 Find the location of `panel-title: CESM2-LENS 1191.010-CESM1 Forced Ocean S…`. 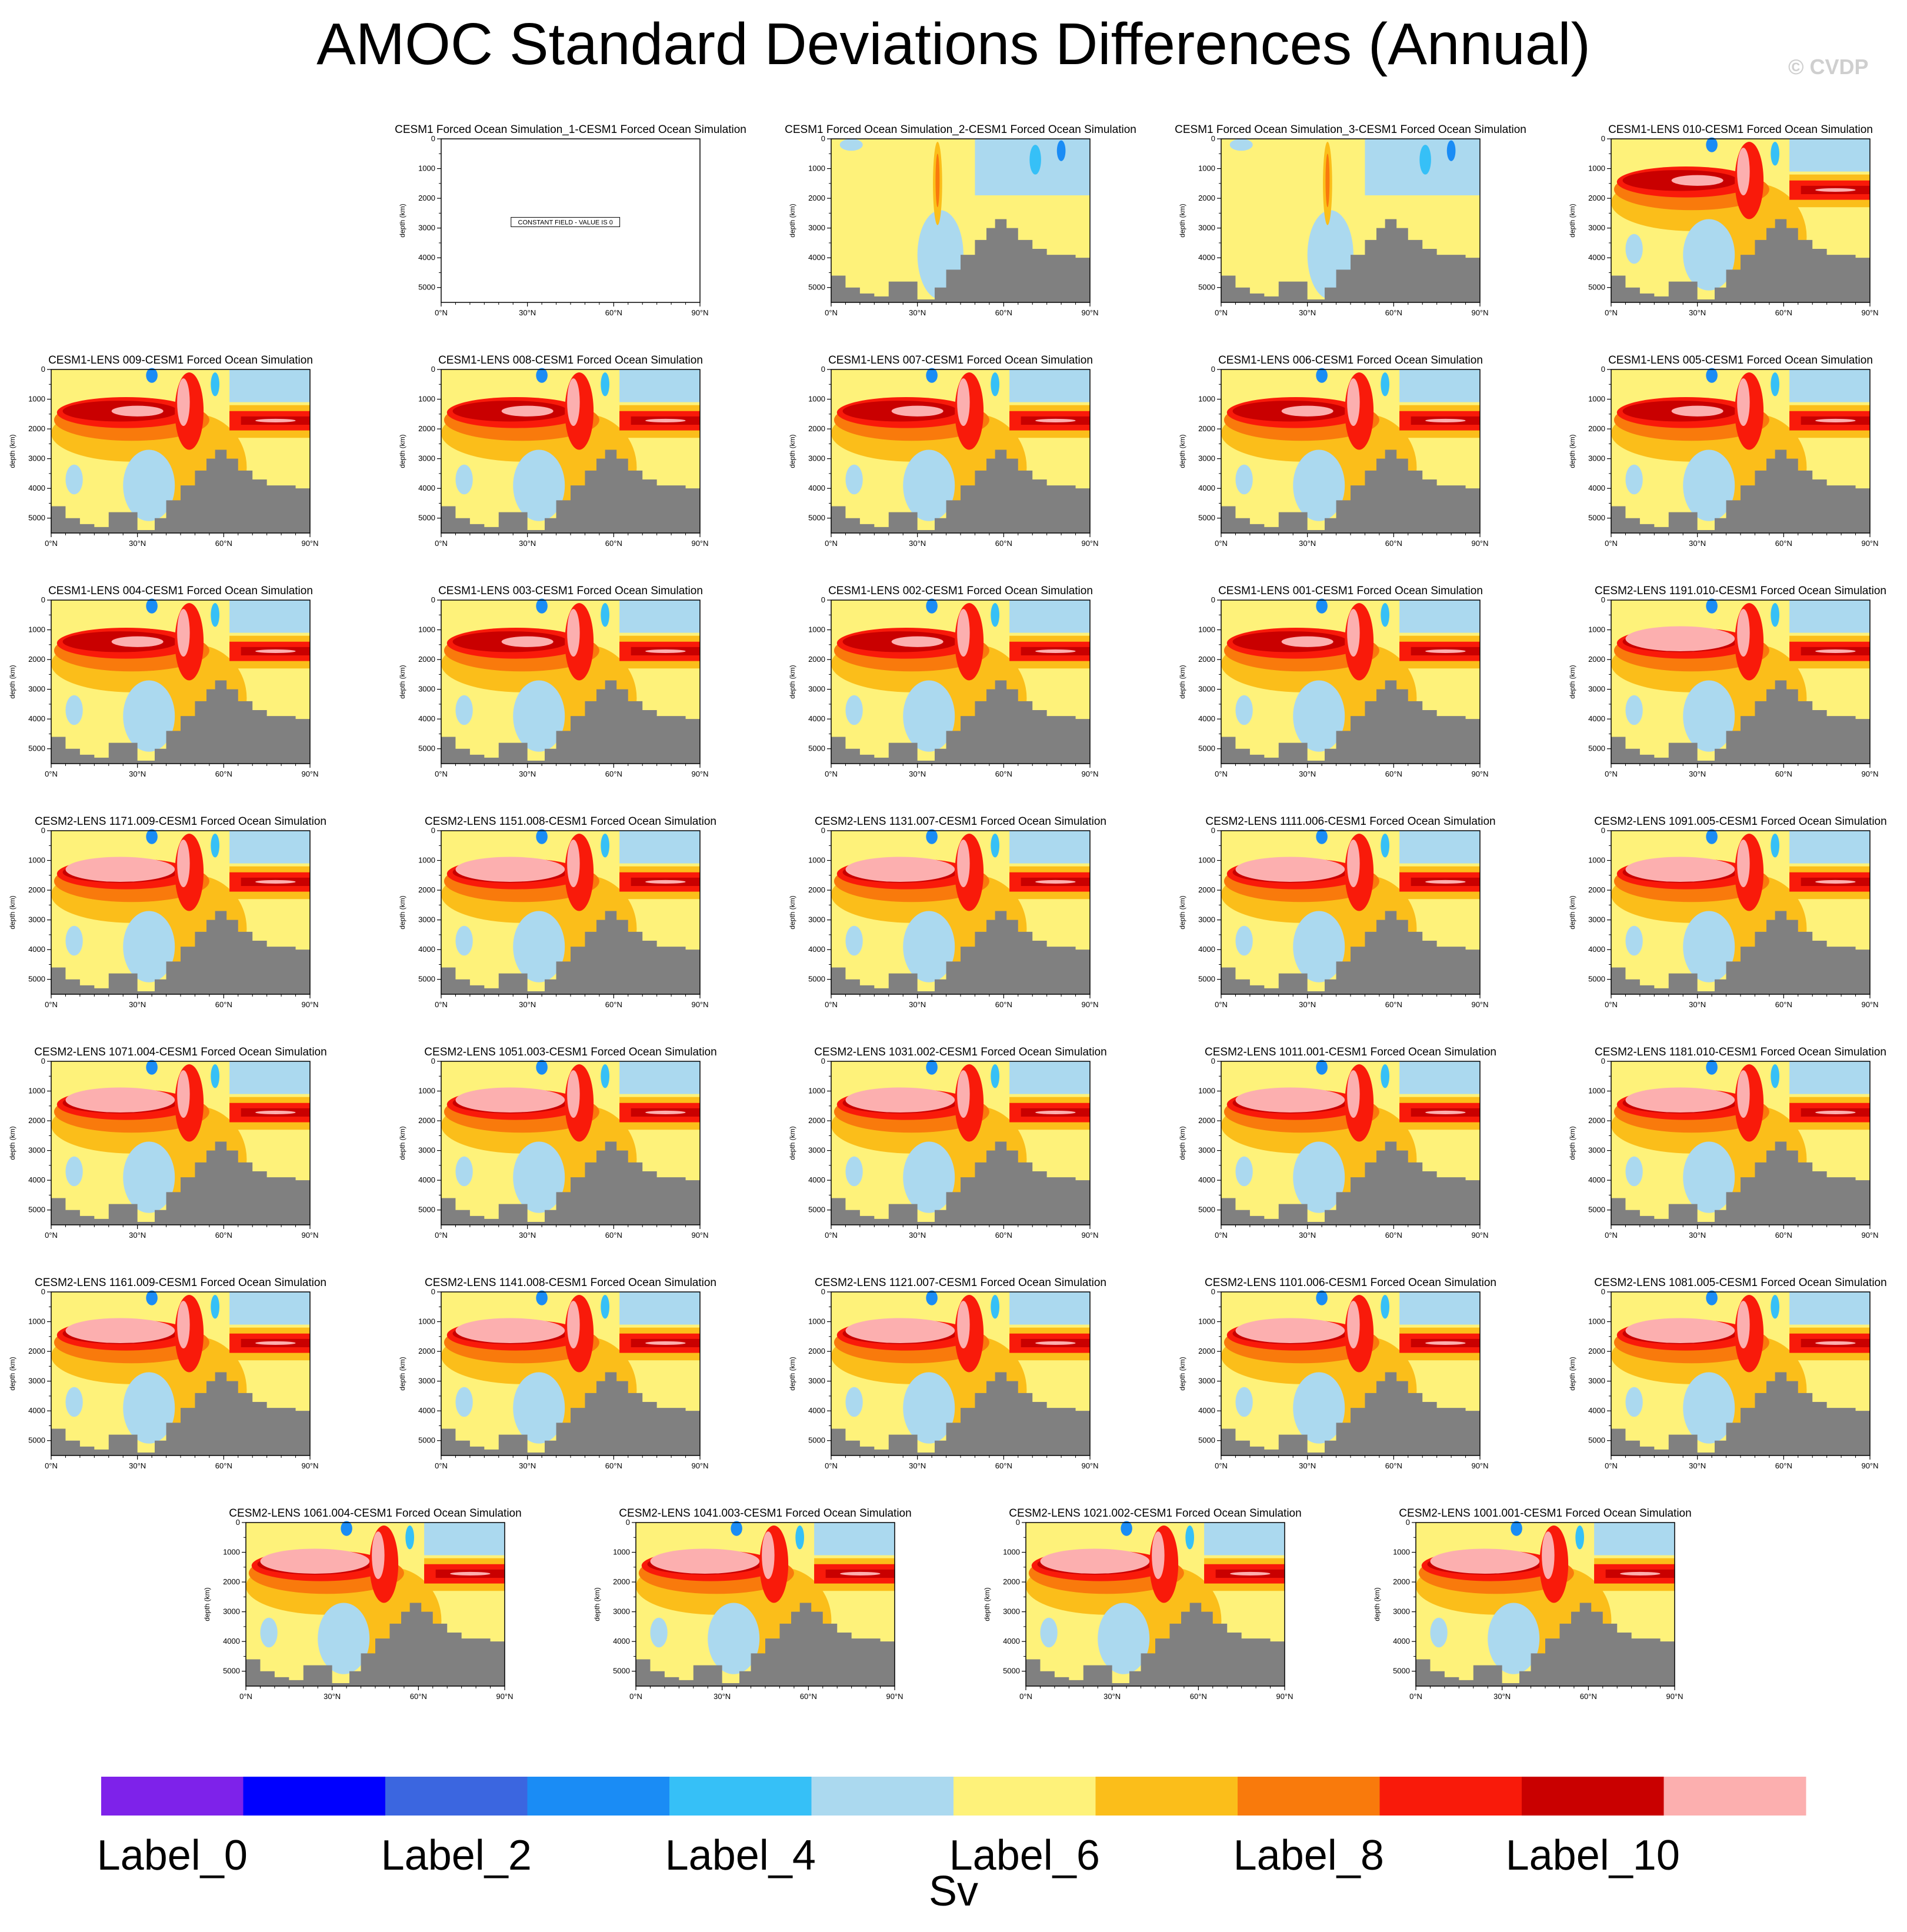

panel-title: CESM2-LENS 1191.010-CESM1 Forced Ocean S… is located at coordinates (1741, 591).